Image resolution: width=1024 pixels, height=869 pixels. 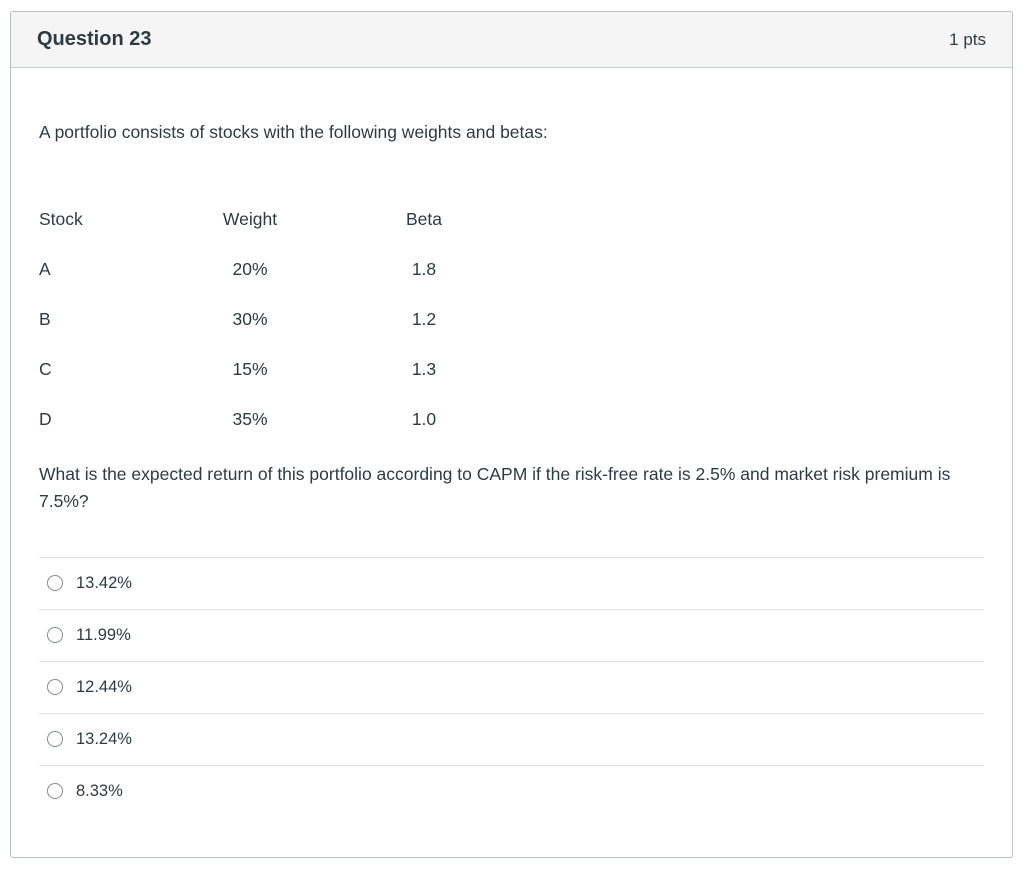 I want to click on answer-option: 12.44%, so click(x=511, y=686).